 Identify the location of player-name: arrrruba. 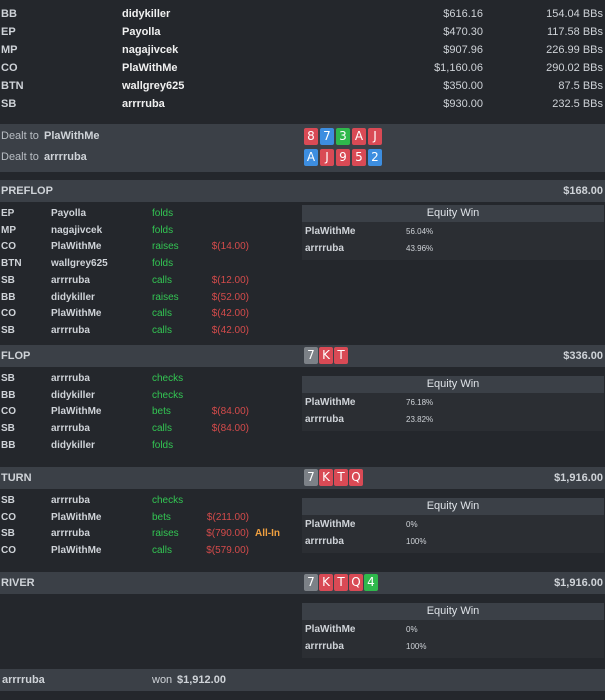
(143, 104).